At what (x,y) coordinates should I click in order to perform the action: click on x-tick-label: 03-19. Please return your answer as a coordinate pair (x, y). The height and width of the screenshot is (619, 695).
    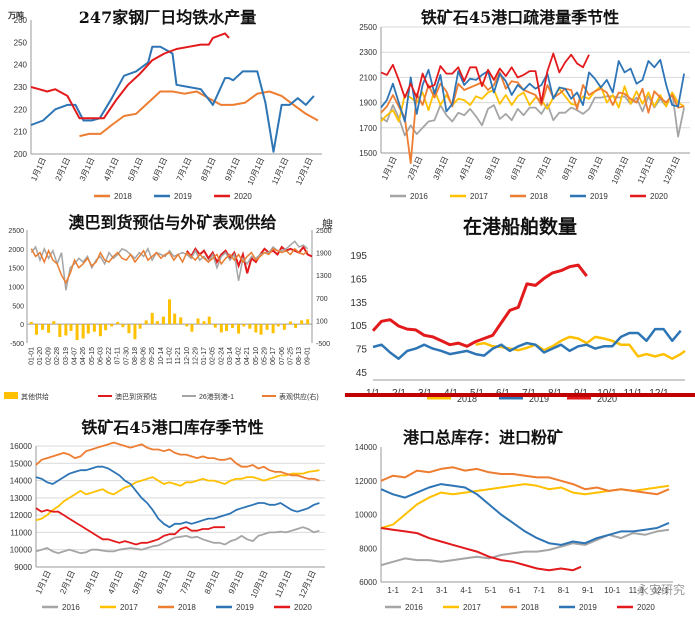
    Looking at the image, I should click on (66, 356).